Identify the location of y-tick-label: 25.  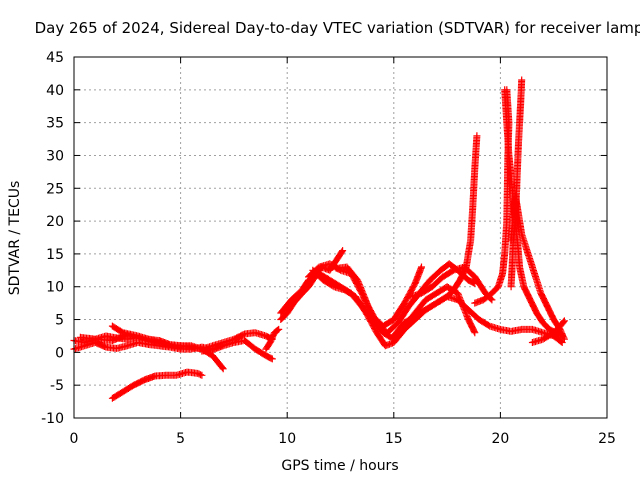
(55, 189).